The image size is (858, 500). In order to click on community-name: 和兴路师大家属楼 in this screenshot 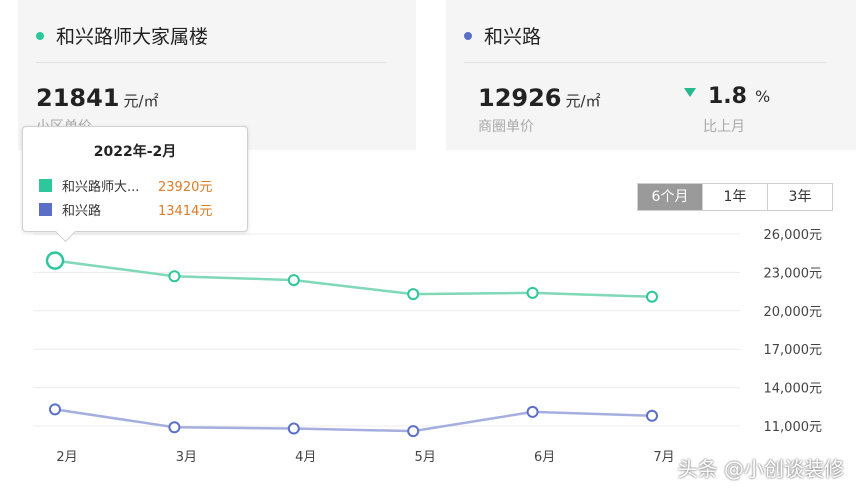, I will do `click(132, 37)`.